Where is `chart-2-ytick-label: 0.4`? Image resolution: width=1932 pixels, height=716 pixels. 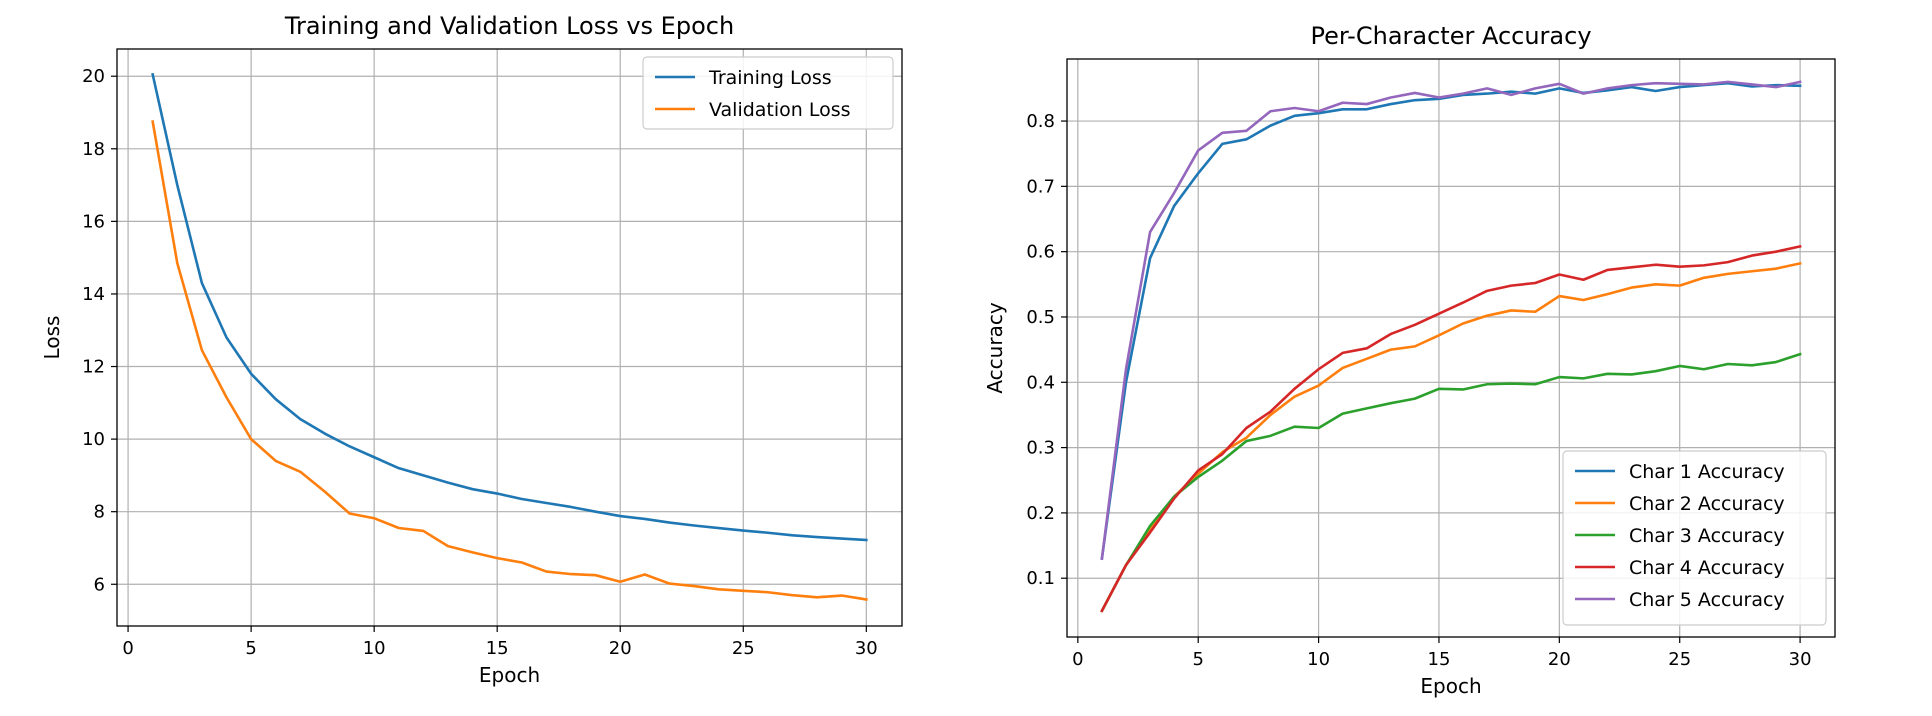 chart-2-ytick-label: 0.4 is located at coordinates (1040, 382).